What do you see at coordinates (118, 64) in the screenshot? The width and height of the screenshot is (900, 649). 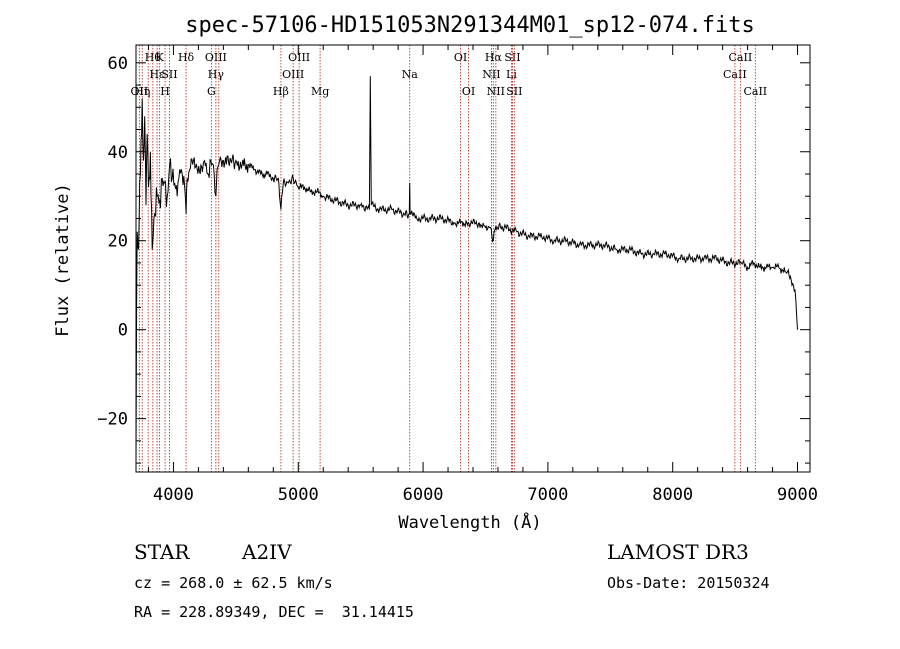 I see `y-tick-label: 60` at bounding box center [118, 64].